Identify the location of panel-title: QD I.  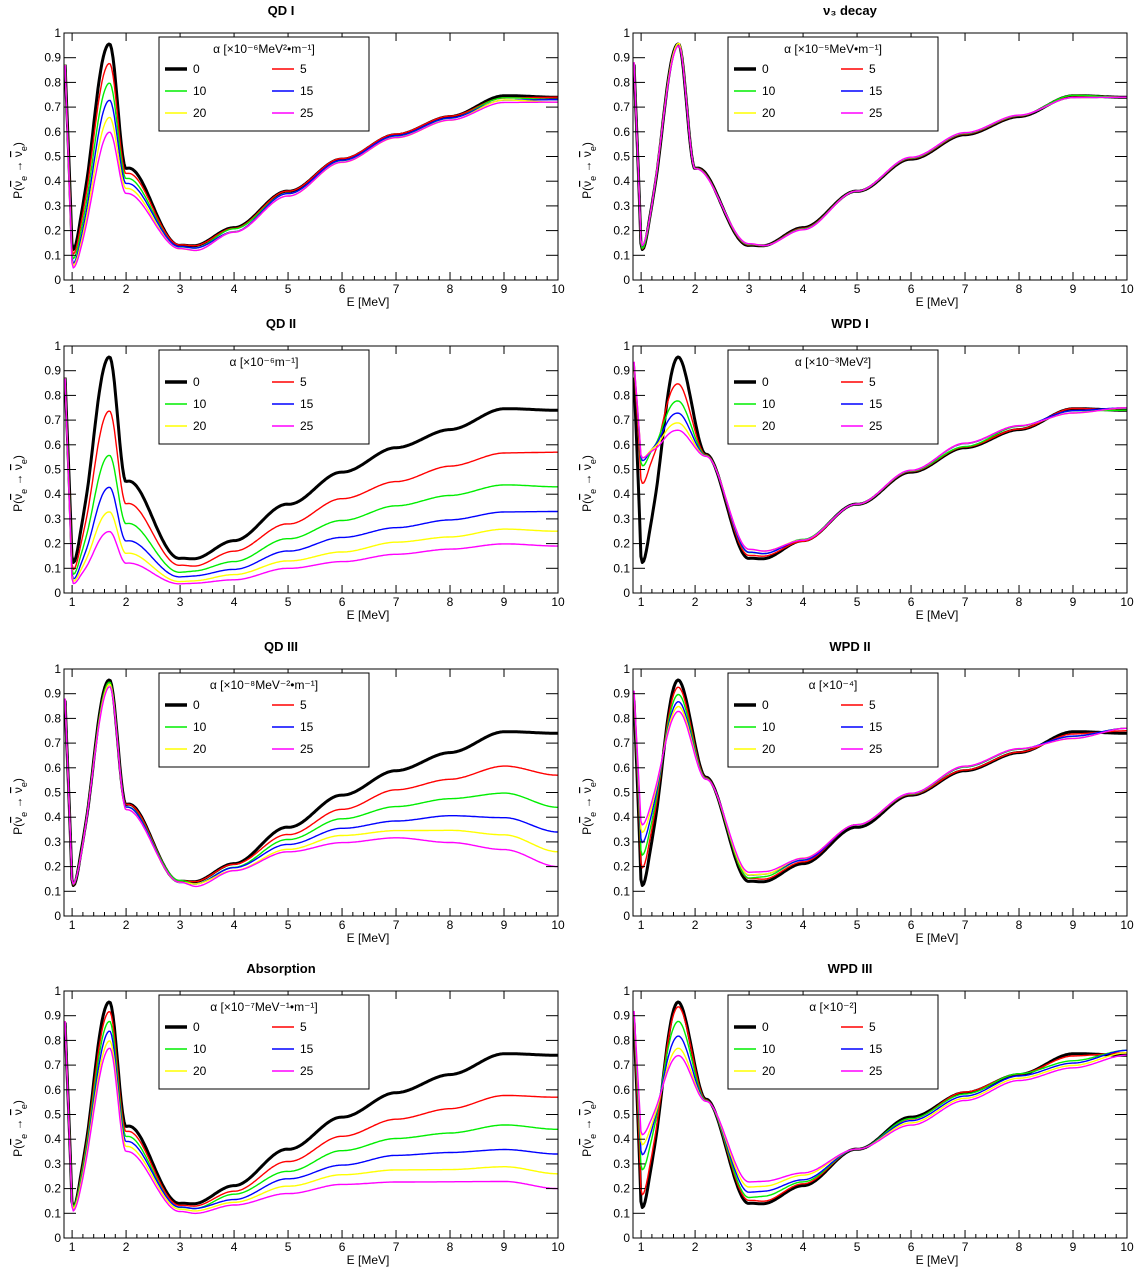
(281, 10).